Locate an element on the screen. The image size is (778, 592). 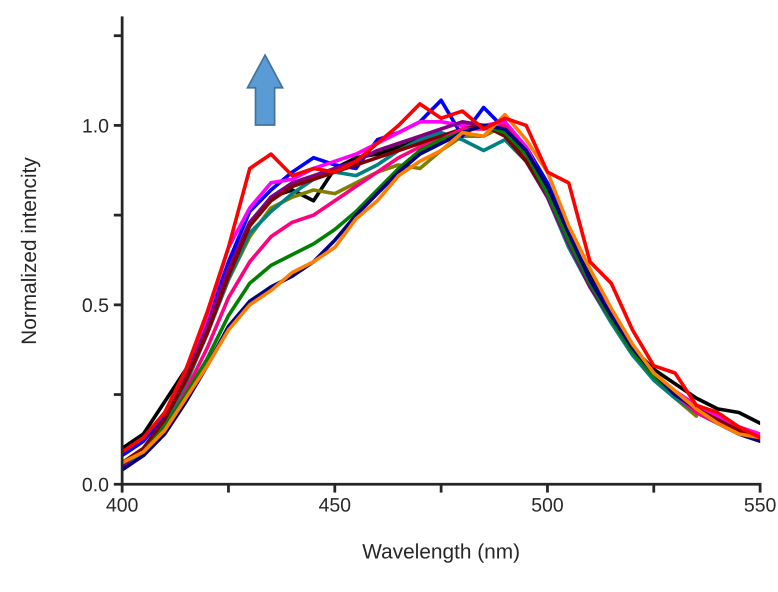
y-axis-title: Normalized intencity is located at coordinates (30, 250).